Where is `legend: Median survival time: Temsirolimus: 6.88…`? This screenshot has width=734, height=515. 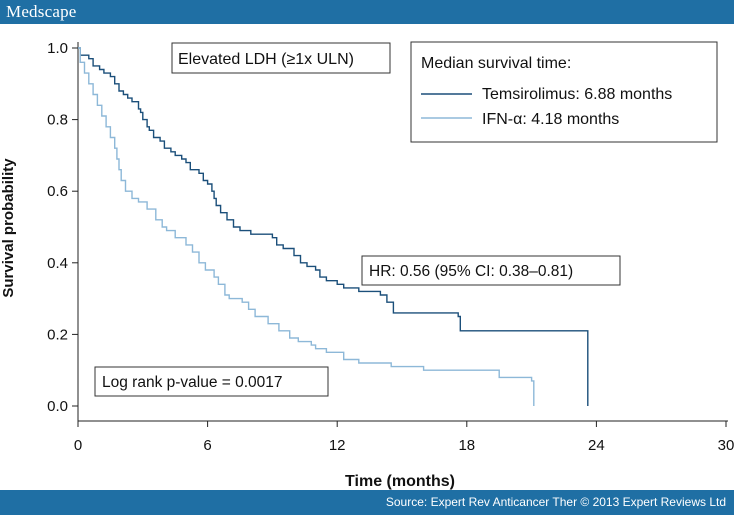
legend: Median survival time: Temsirolimus: 6.88… is located at coordinates (564, 92).